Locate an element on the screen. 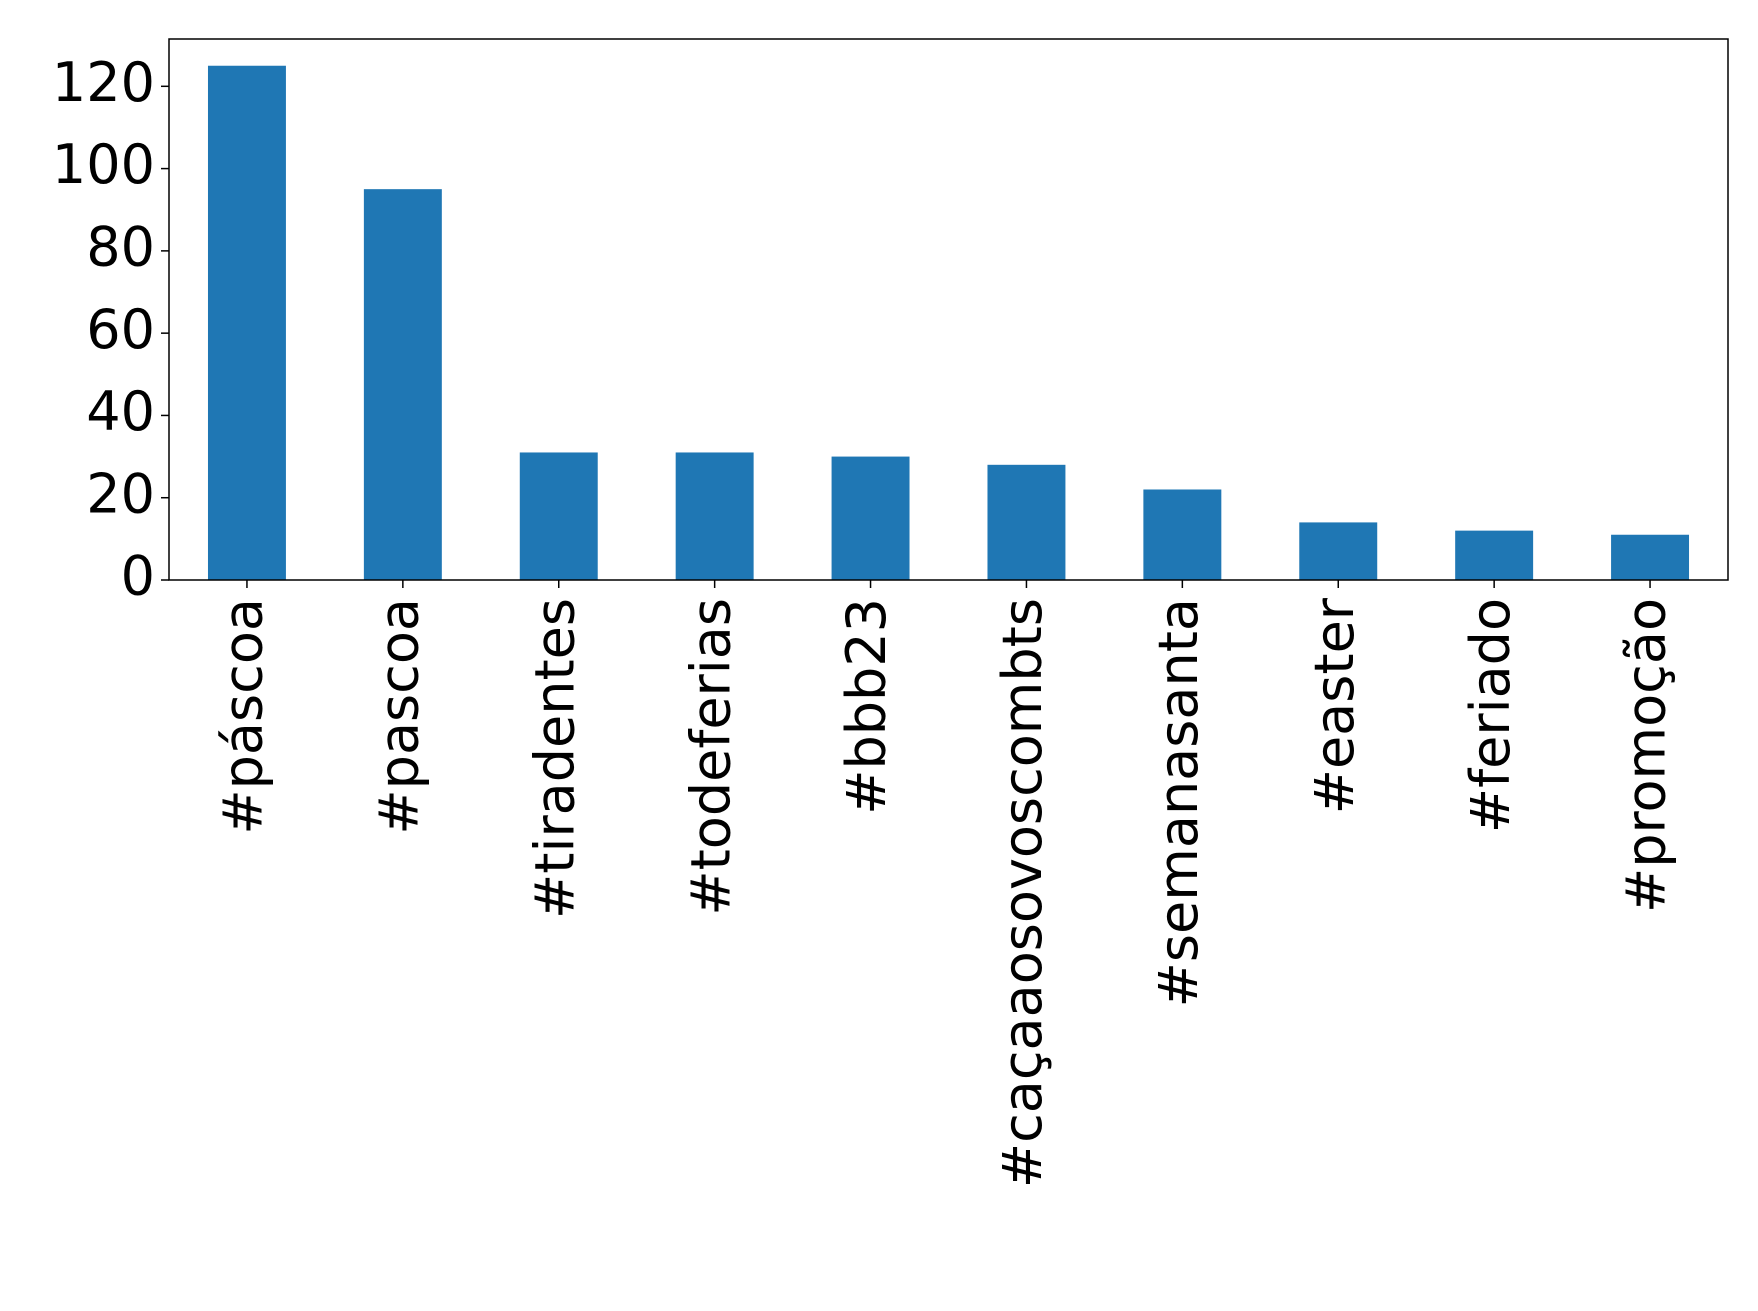 This screenshot has height=1311, width=1758. y-tick-label: 120 is located at coordinates (103, 82).